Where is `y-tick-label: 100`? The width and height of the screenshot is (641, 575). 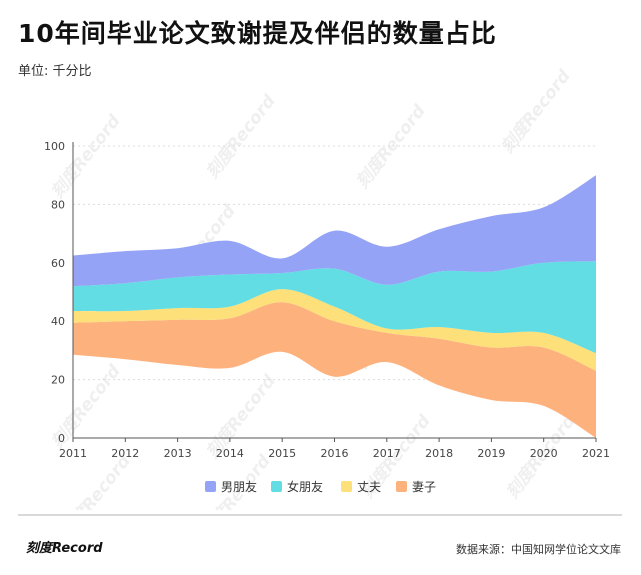 y-tick-label: 100 is located at coordinates (54, 146).